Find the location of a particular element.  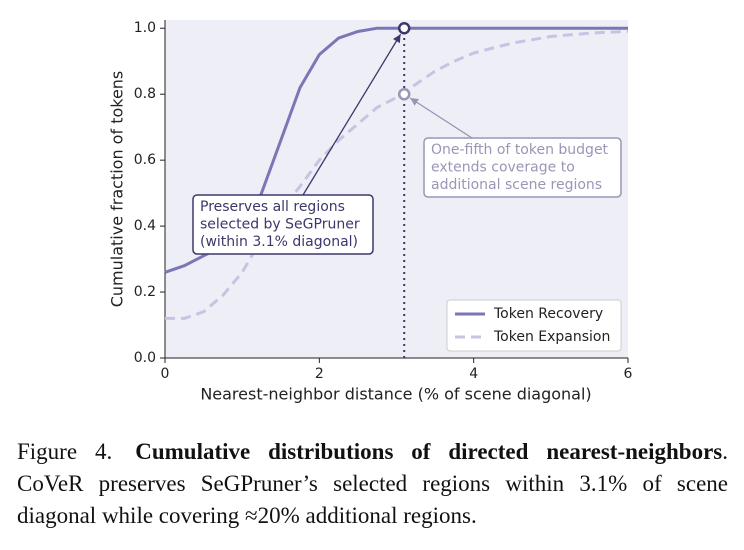

annotation-text: extends coverage to is located at coordinates (503, 168).